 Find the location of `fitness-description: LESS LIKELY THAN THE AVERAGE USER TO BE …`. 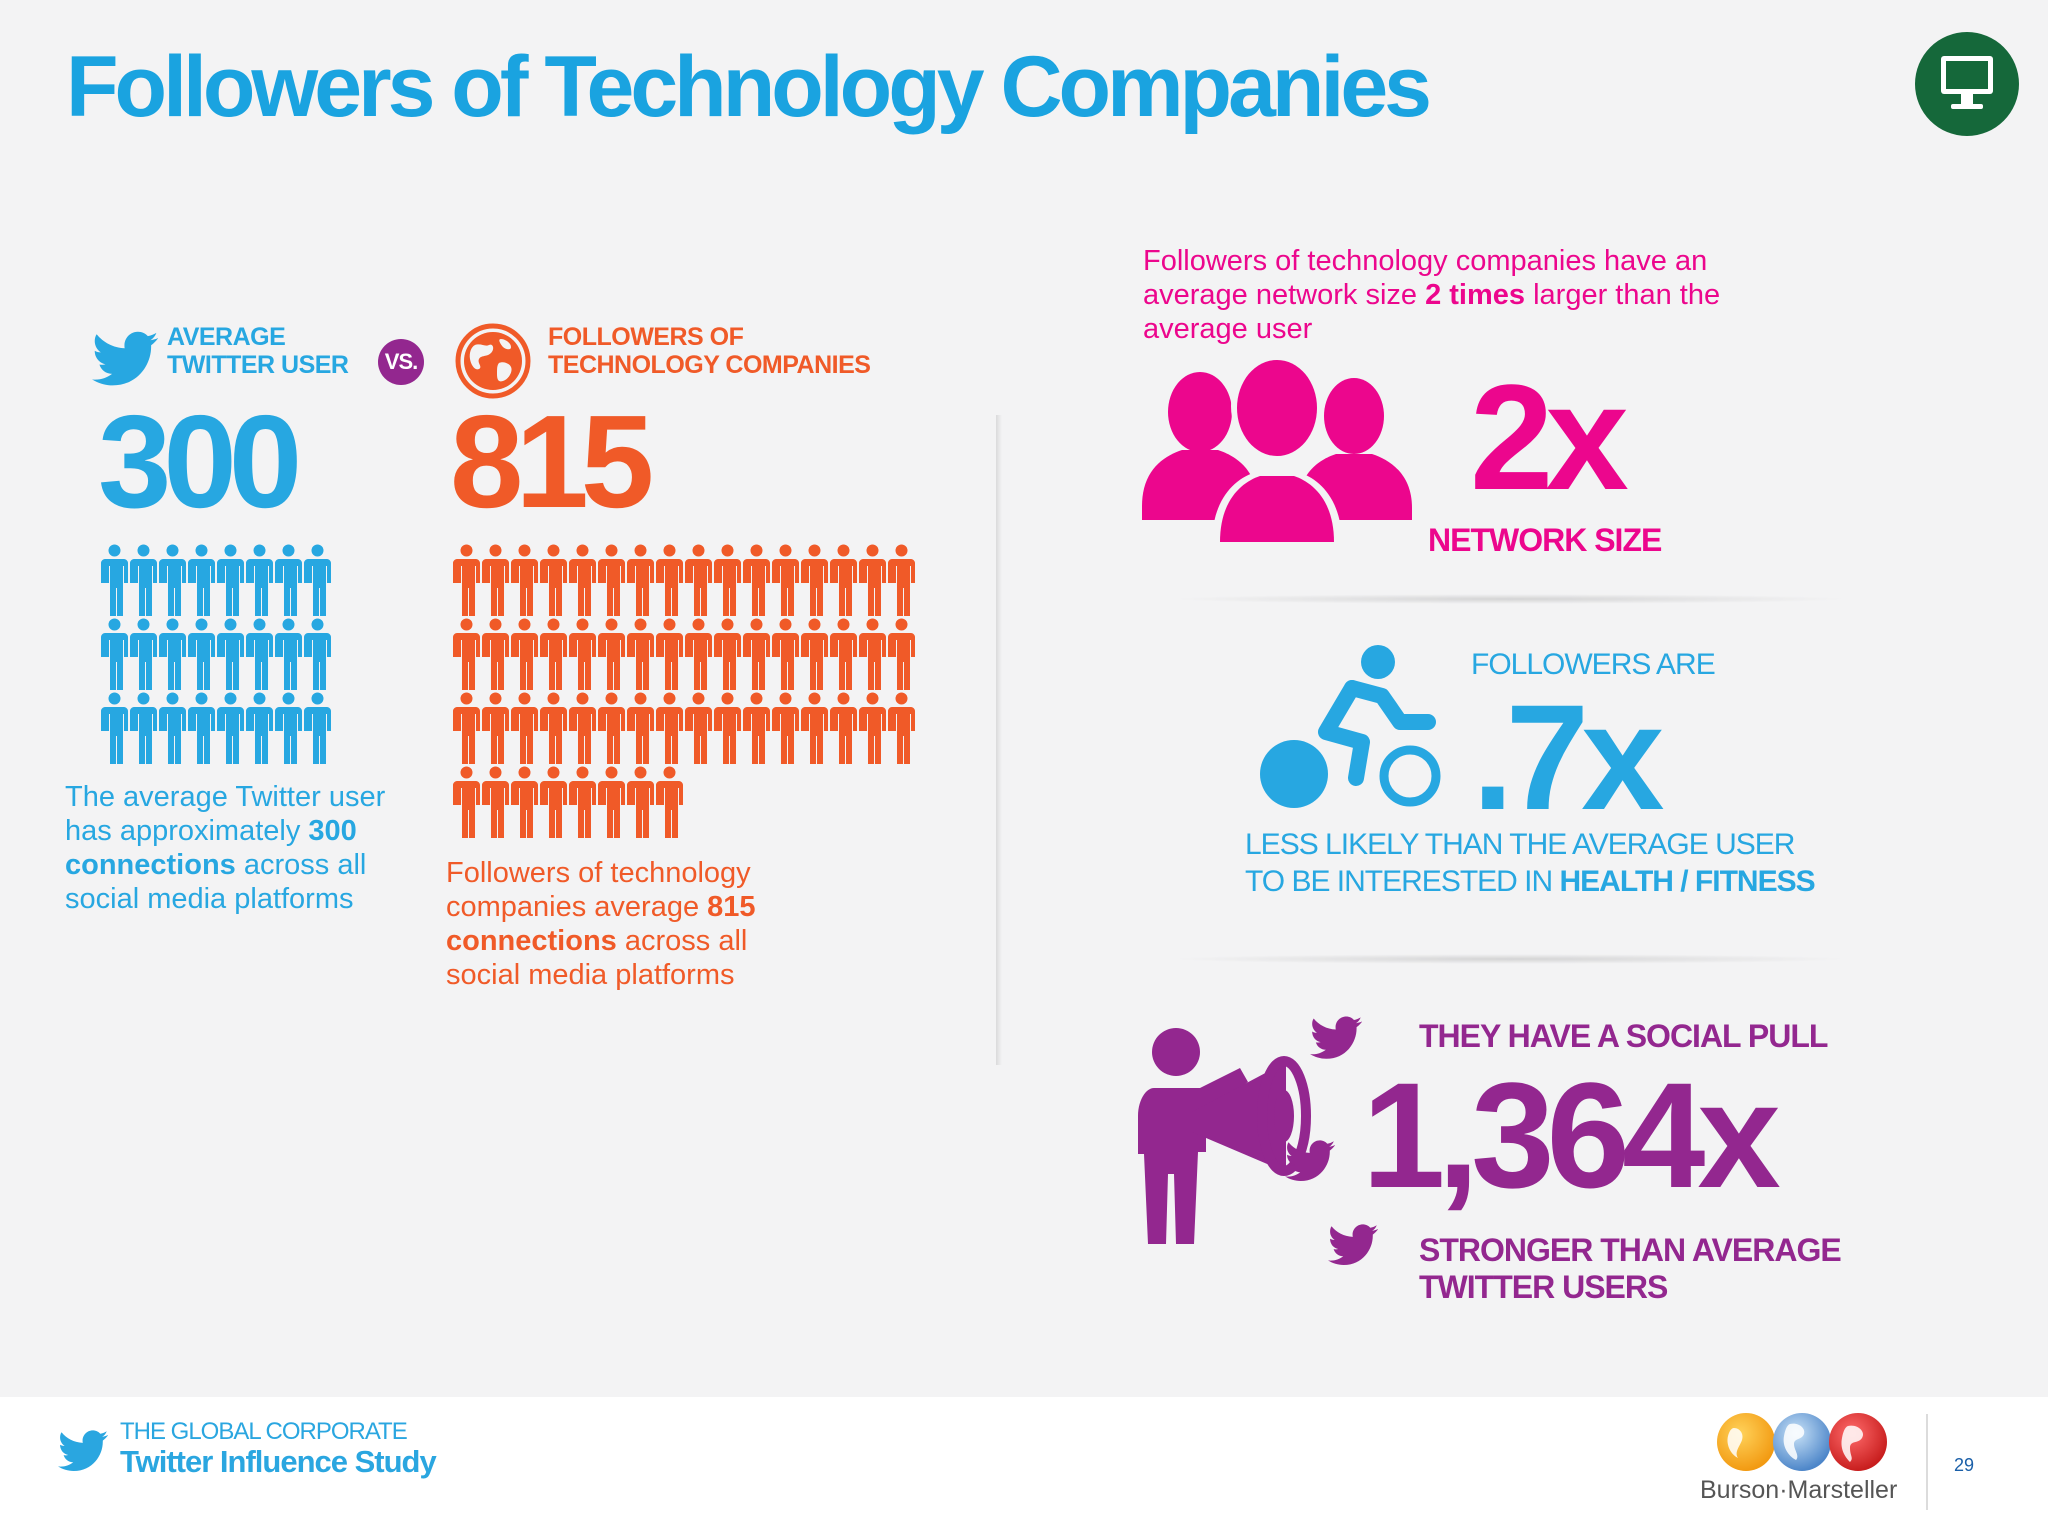

fitness-description: LESS LIKELY THAN THE AVERAGE USER TO BE … is located at coordinates (1530, 863).